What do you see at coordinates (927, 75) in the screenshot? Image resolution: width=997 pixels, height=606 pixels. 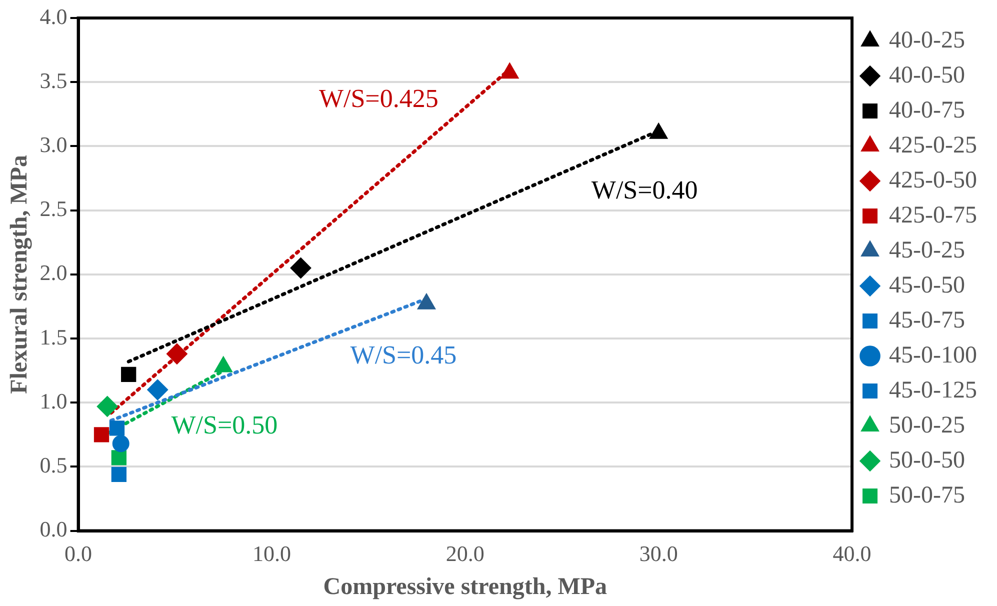 I see `legend-label: 40-0-50` at bounding box center [927, 75].